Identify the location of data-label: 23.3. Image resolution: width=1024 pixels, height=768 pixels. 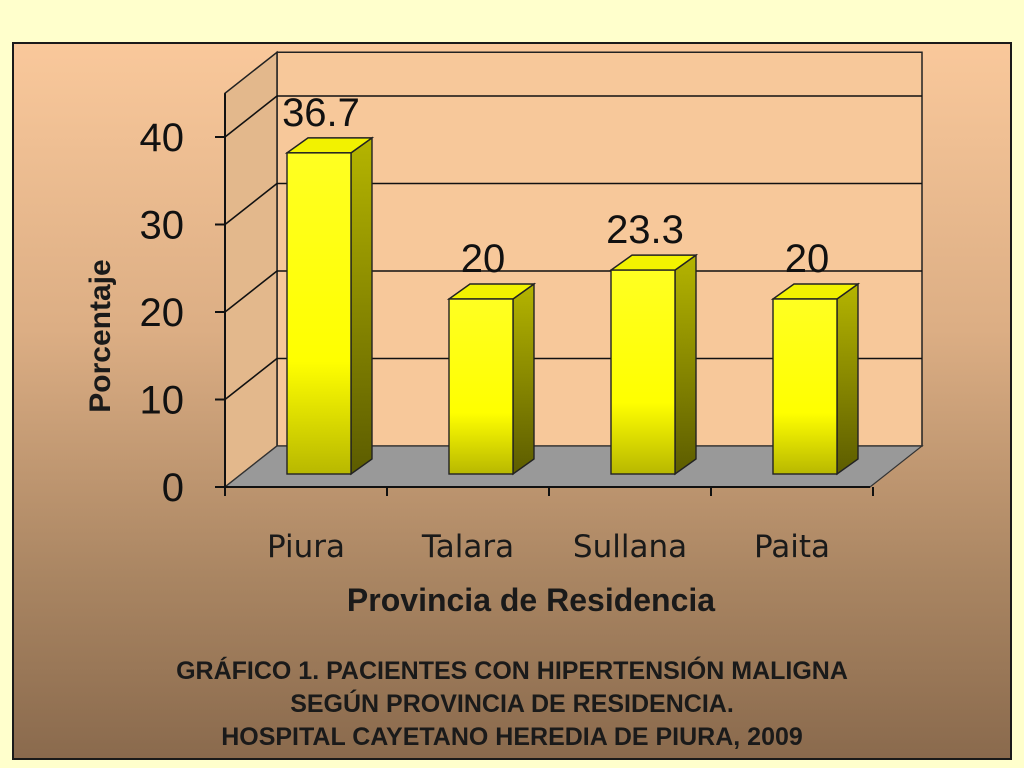
(645, 230).